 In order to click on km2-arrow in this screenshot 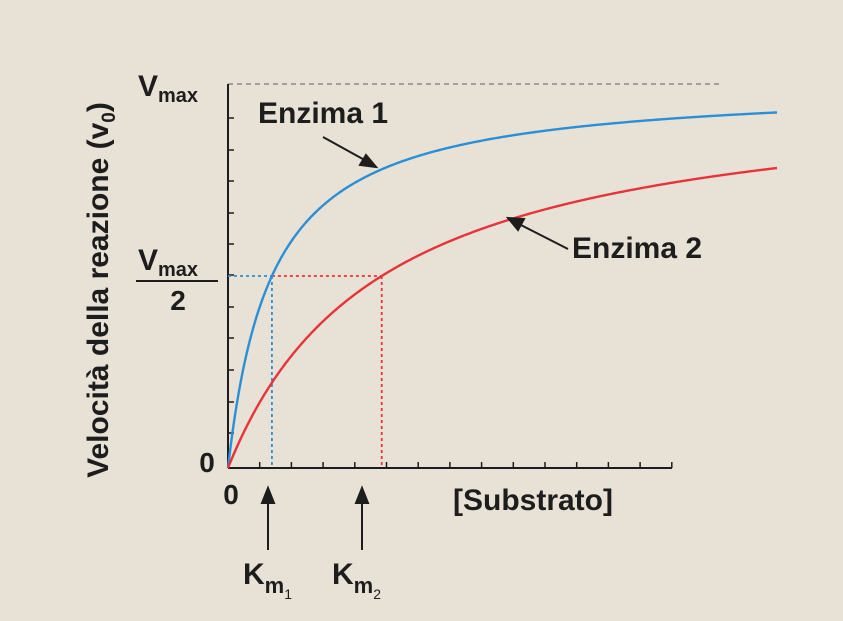, I will do `click(362, 517)`.